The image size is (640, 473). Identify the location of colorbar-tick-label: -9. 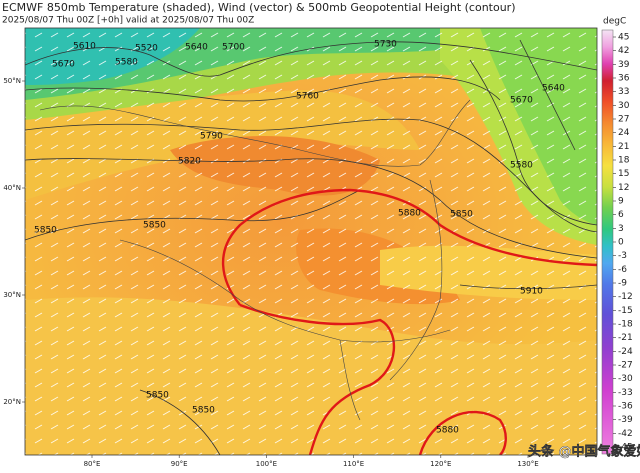
(622, 284).